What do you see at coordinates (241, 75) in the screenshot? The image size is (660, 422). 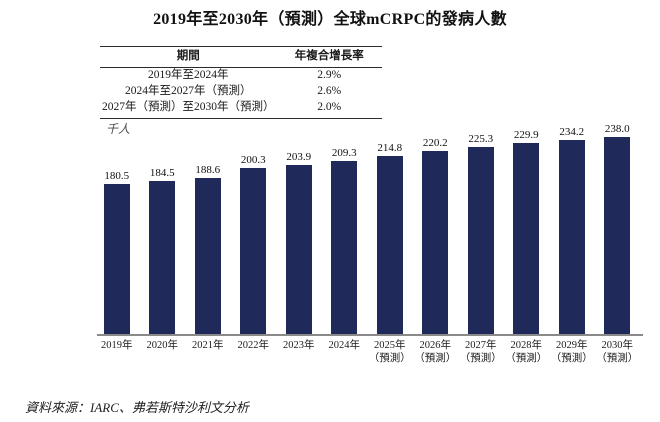 I see `table-row: 2019年至2024年 2.9%` at bounding box center [241, 75].